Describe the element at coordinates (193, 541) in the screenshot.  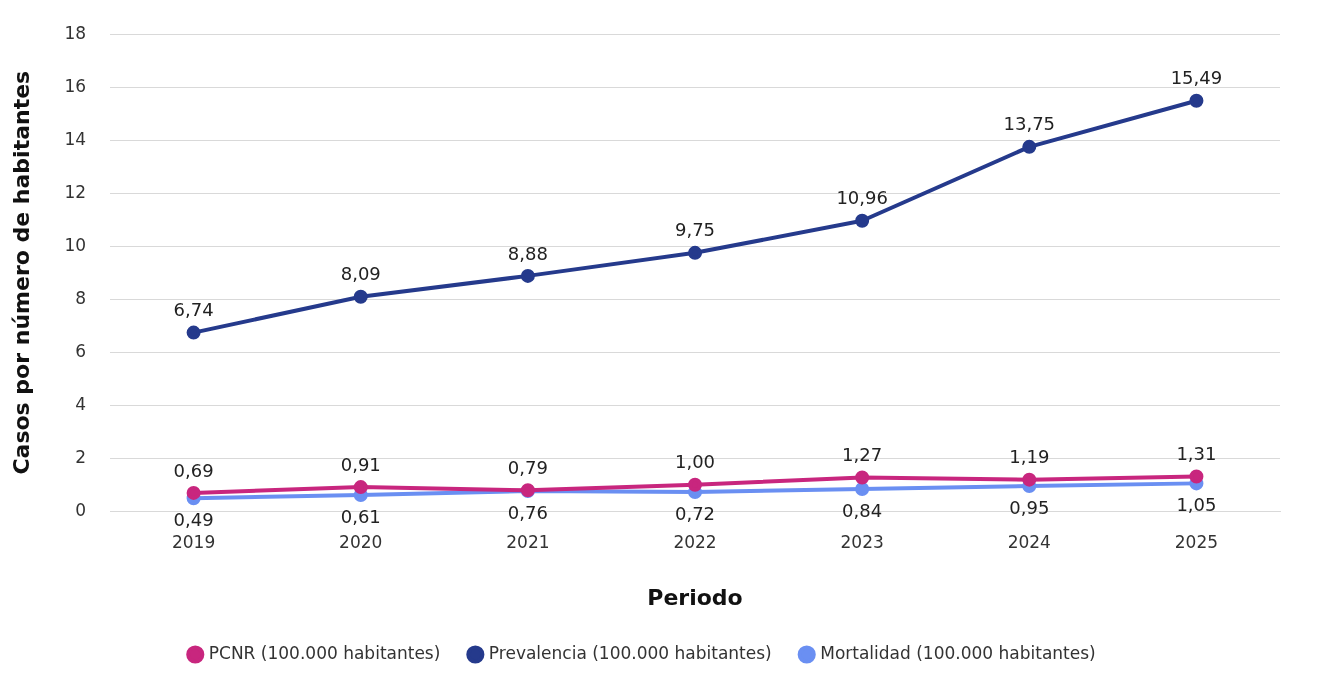
I see `x-tick-label: 2019` at that location.